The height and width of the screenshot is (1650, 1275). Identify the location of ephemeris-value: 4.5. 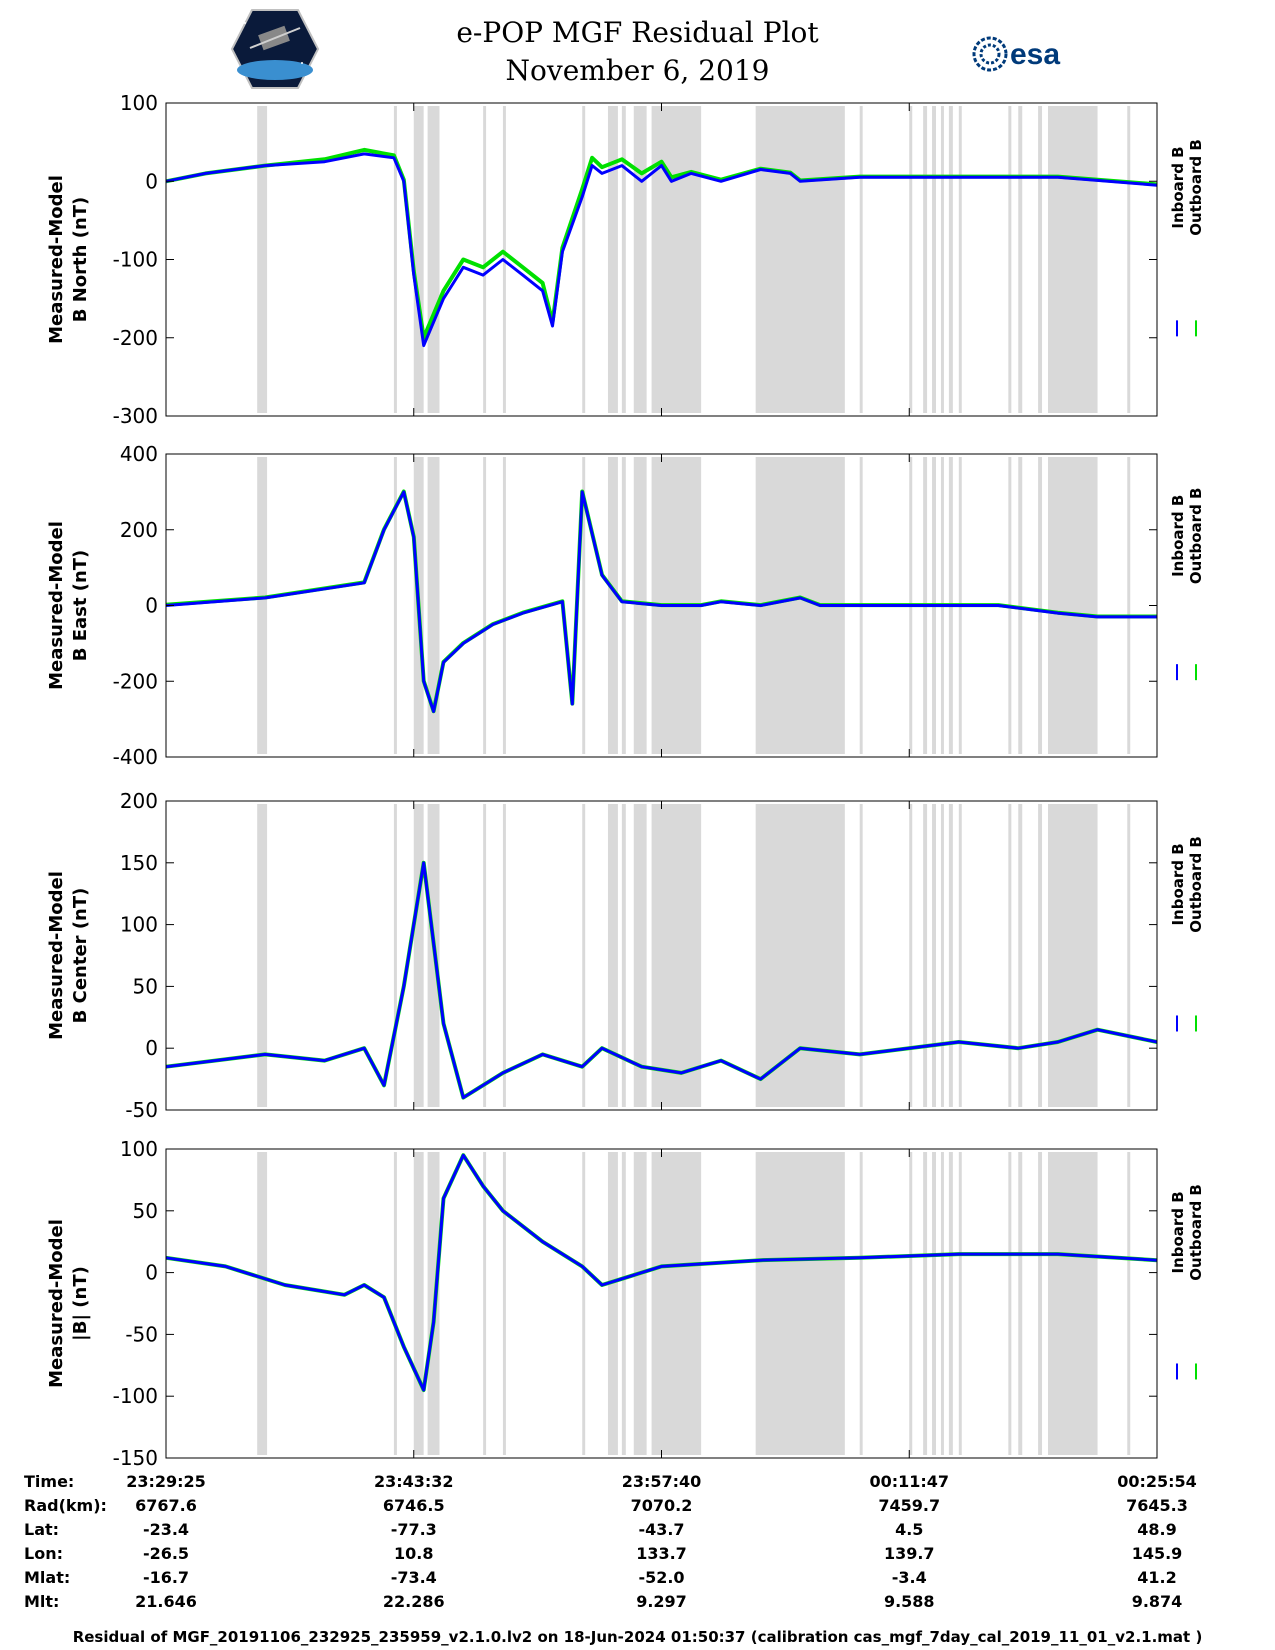
(909, 1529).